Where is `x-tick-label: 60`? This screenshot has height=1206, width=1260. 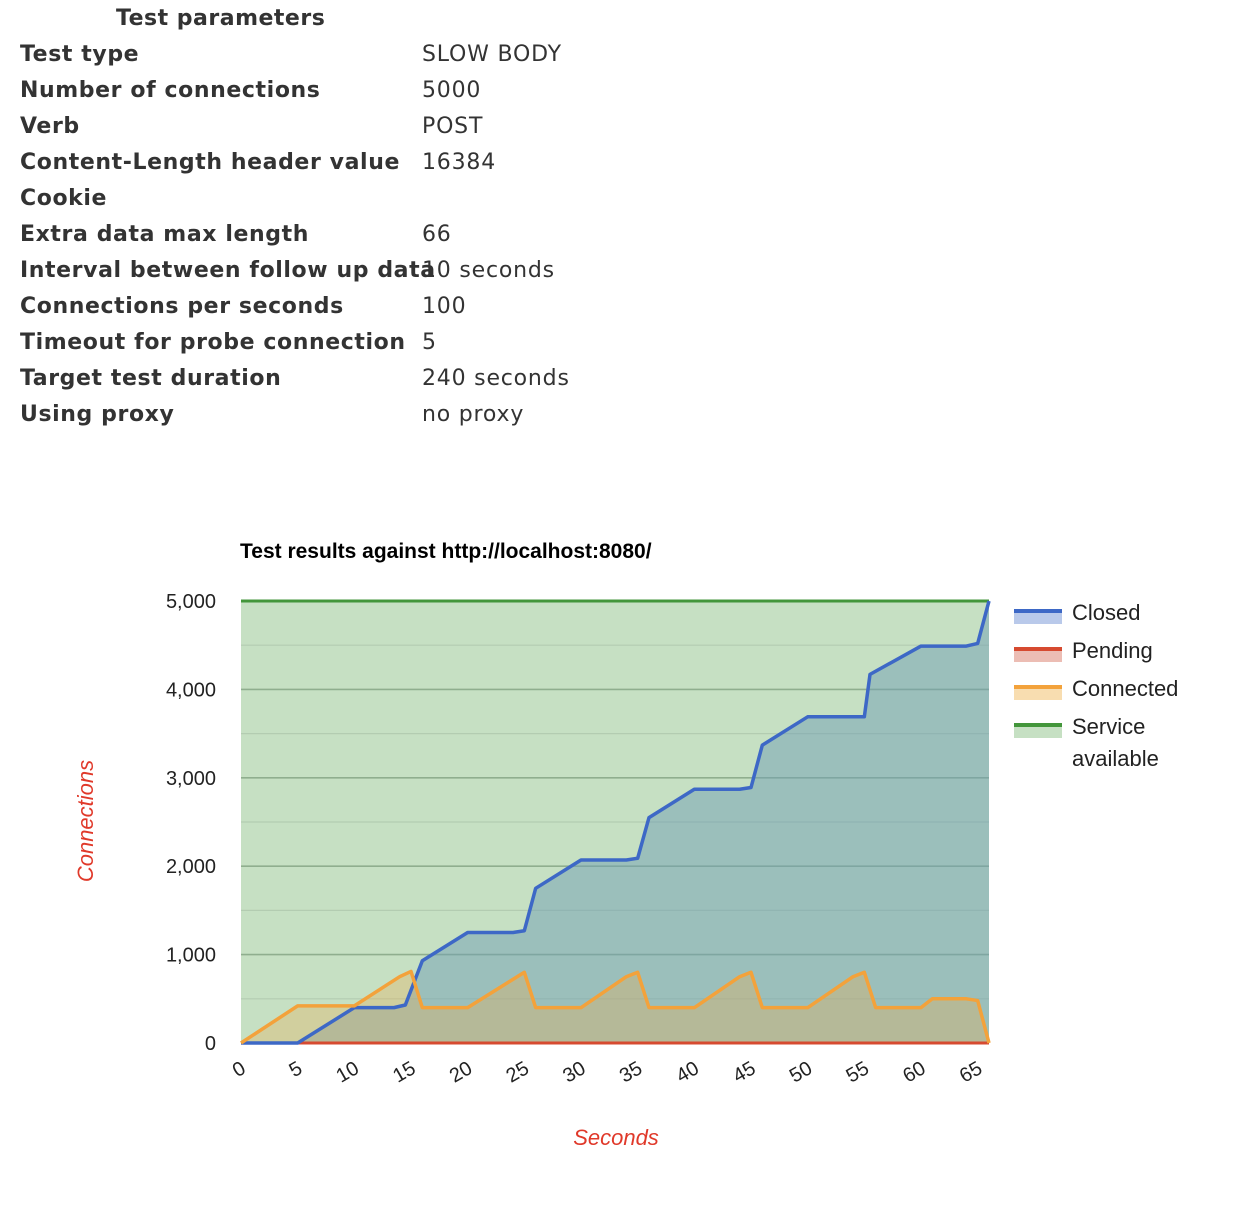 x-tick-label: 60 is located at coordinates (914, 1072).